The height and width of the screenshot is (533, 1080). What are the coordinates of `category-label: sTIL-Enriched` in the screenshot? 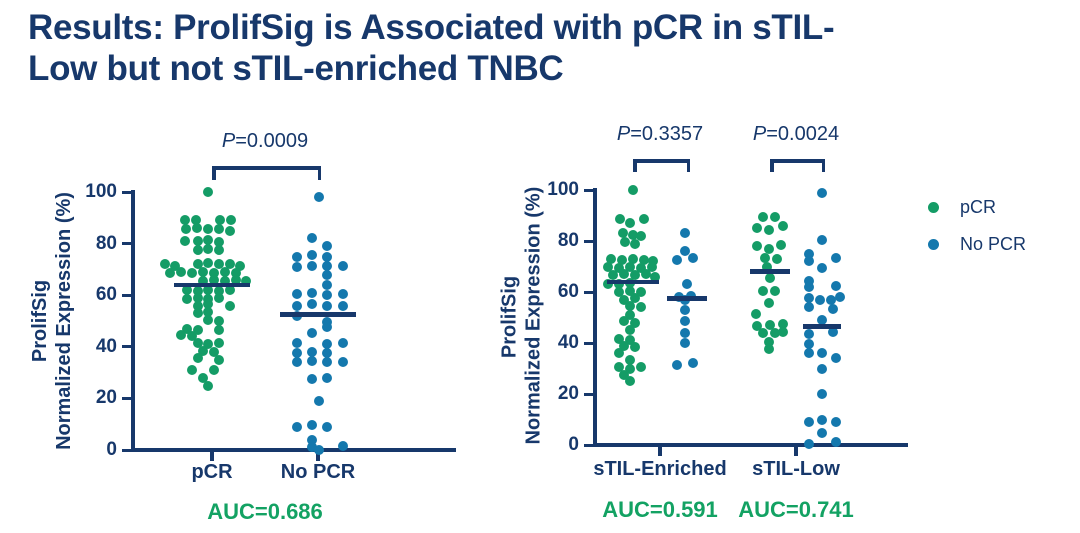 It's located at (660, 469).